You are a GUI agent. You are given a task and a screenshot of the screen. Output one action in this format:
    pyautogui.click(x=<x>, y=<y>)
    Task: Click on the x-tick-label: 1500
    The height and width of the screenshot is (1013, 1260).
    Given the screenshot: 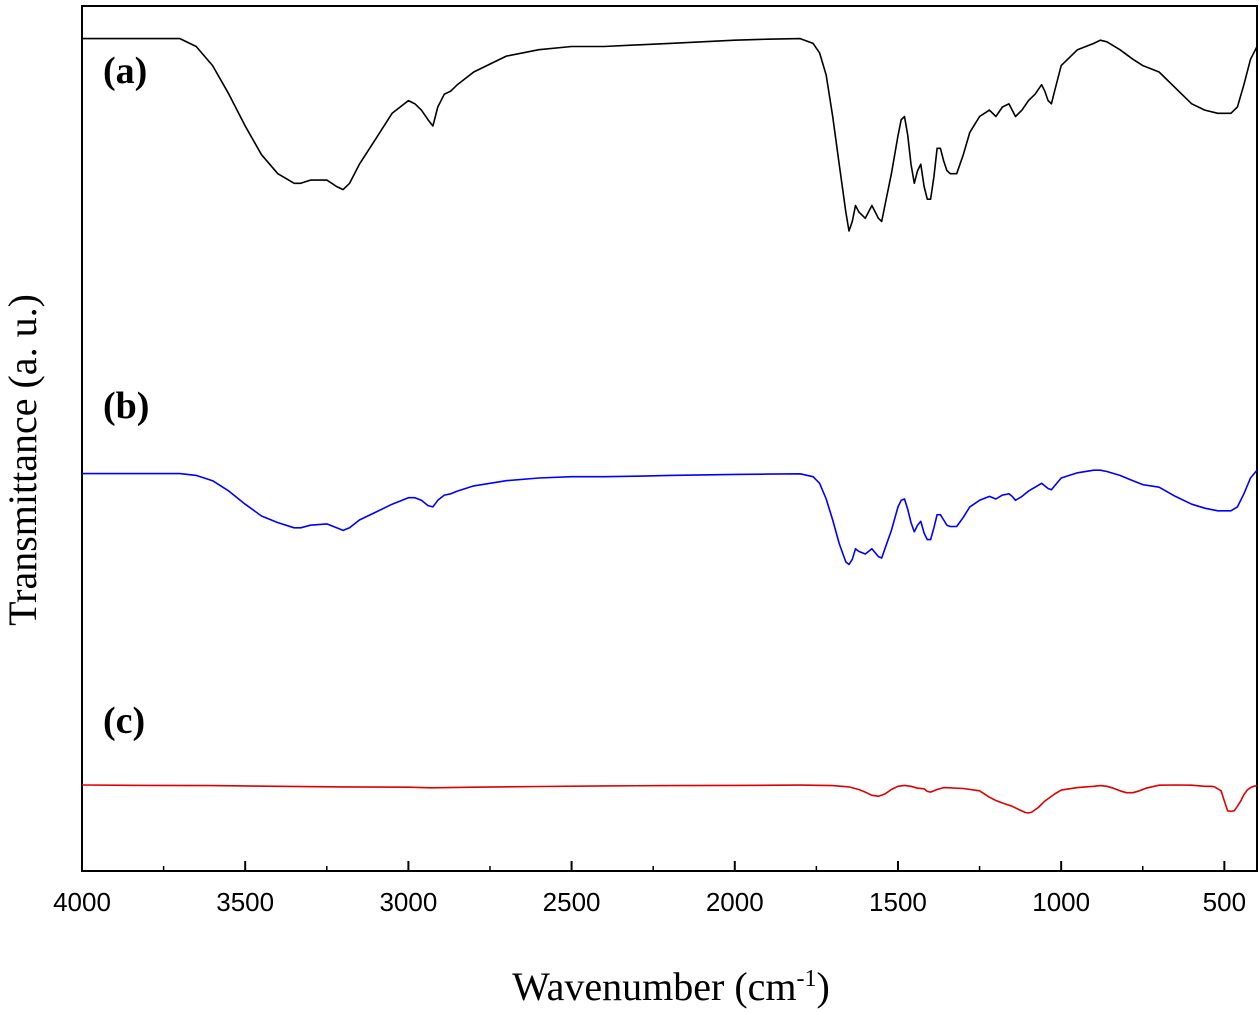 What is the action you would take?
    pyautogui.click(x=898, y=902)
    